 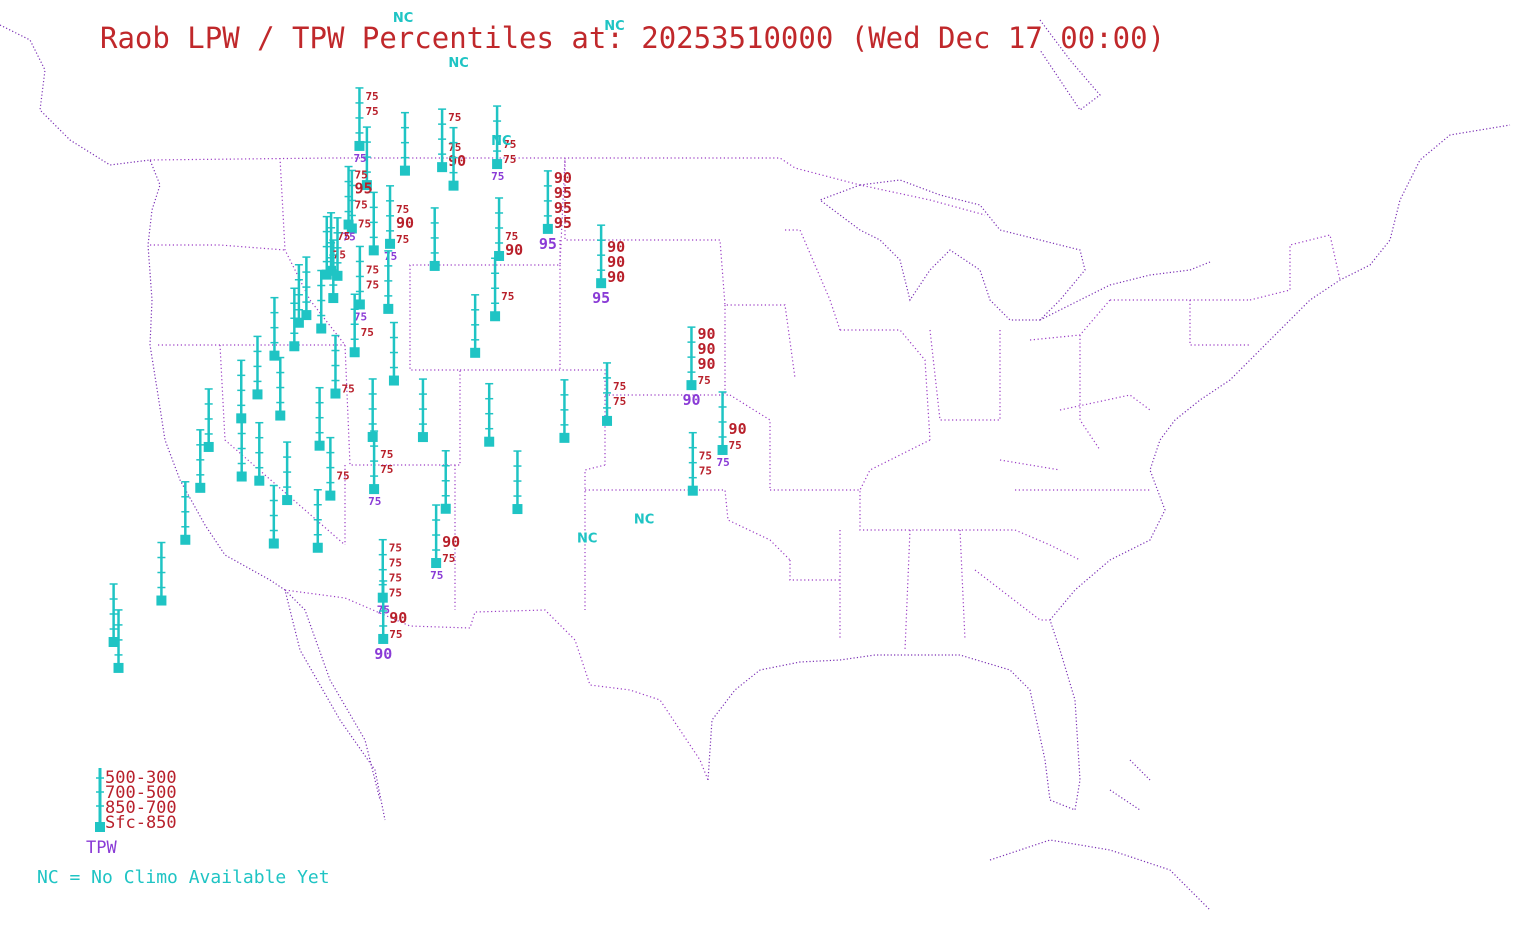 I want to click on cuba-bahamas, so click(x=1100, y=835).